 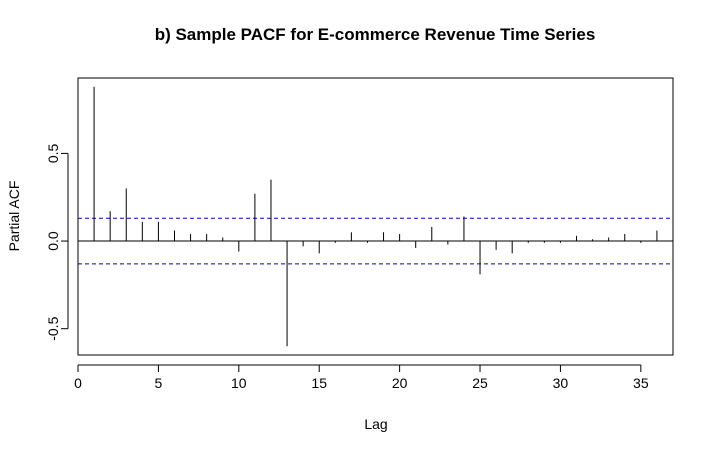 What do you see at coordinates (239, 383) in the screenshot?
I see `x-tick-label: 10` at bounding box center [239, 383].